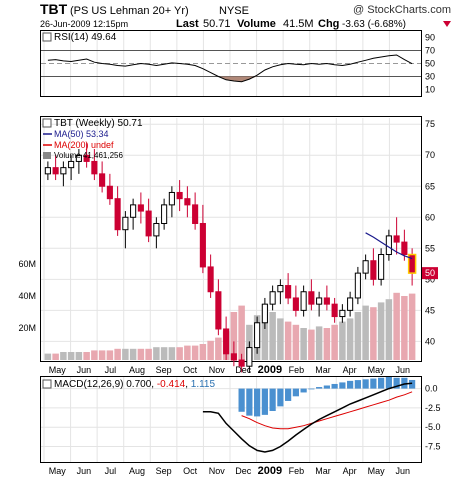  Describe the element at coordinates (81, 134) in the screenshot. I see `ma50-label: MA(50) 53.34` at that location.